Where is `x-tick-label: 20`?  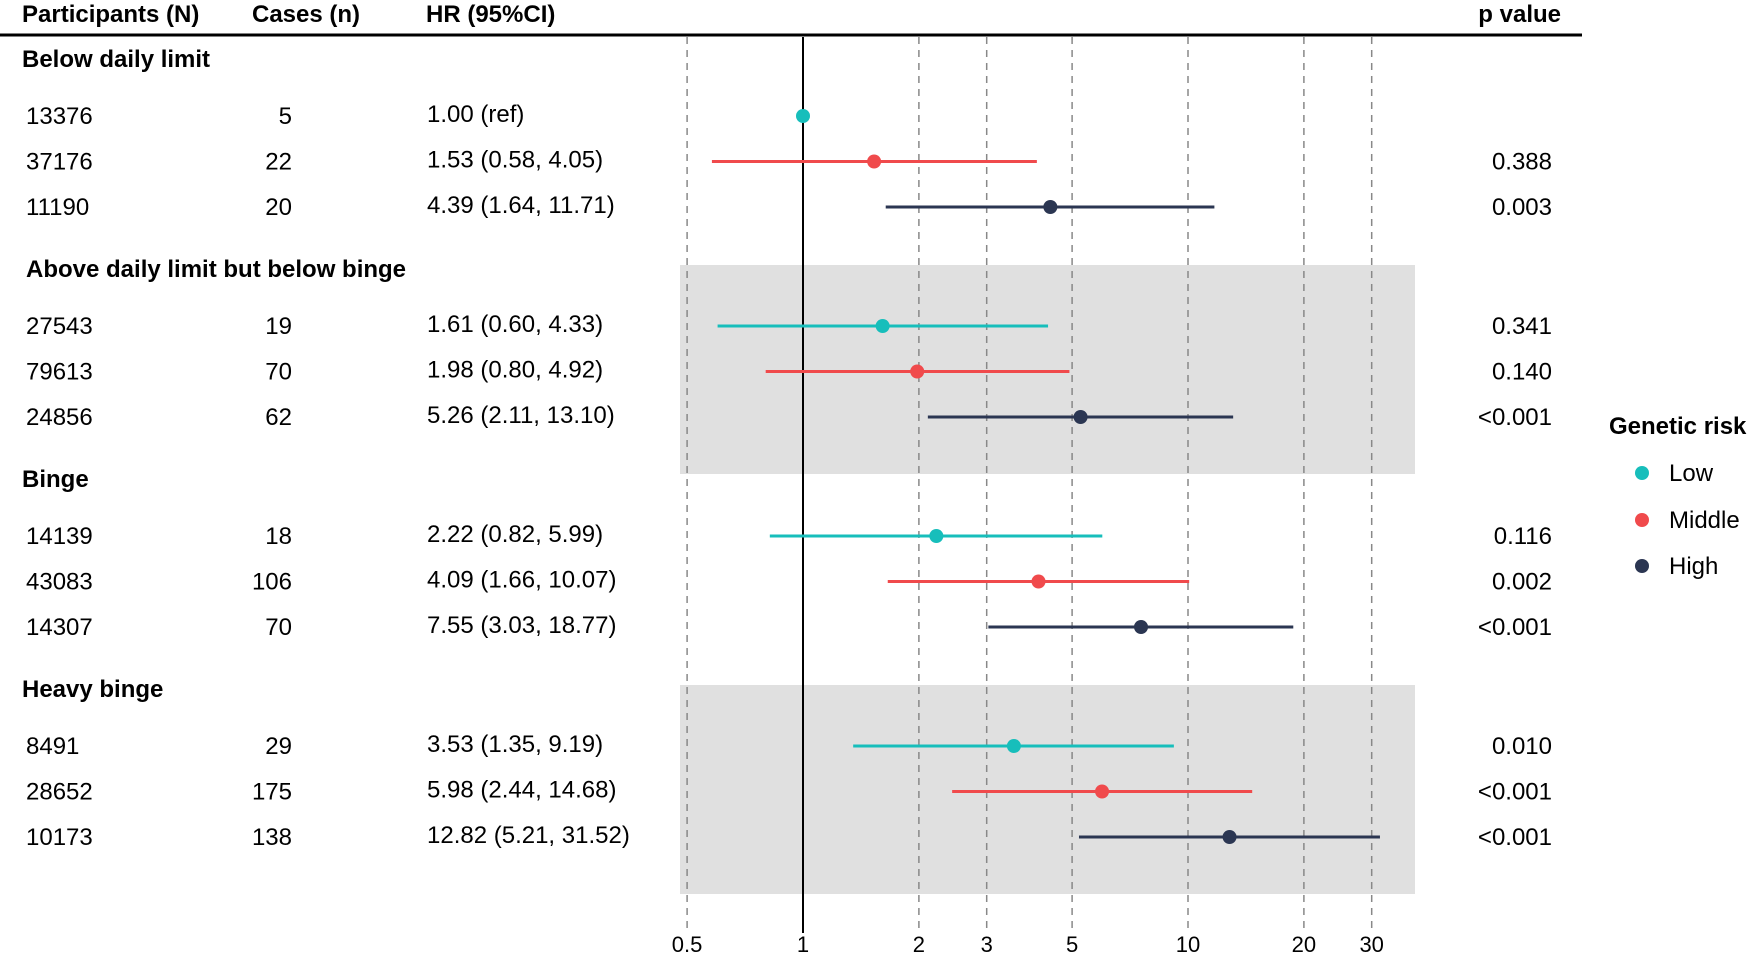 x-tick-label: 20 is located at coordinates (1304, 944).